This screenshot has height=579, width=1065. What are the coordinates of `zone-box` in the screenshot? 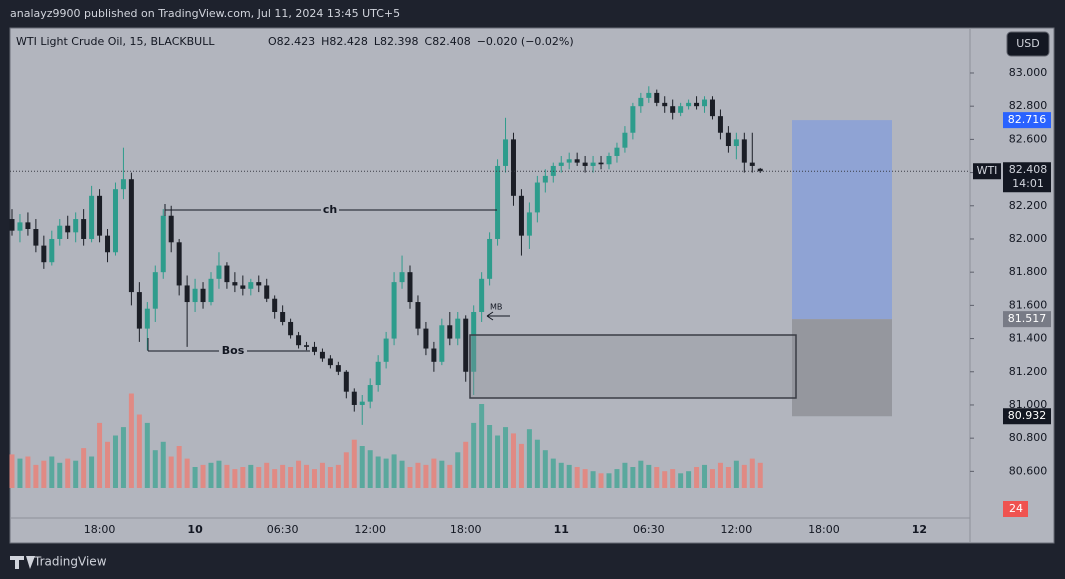 It's located at (633, 366).